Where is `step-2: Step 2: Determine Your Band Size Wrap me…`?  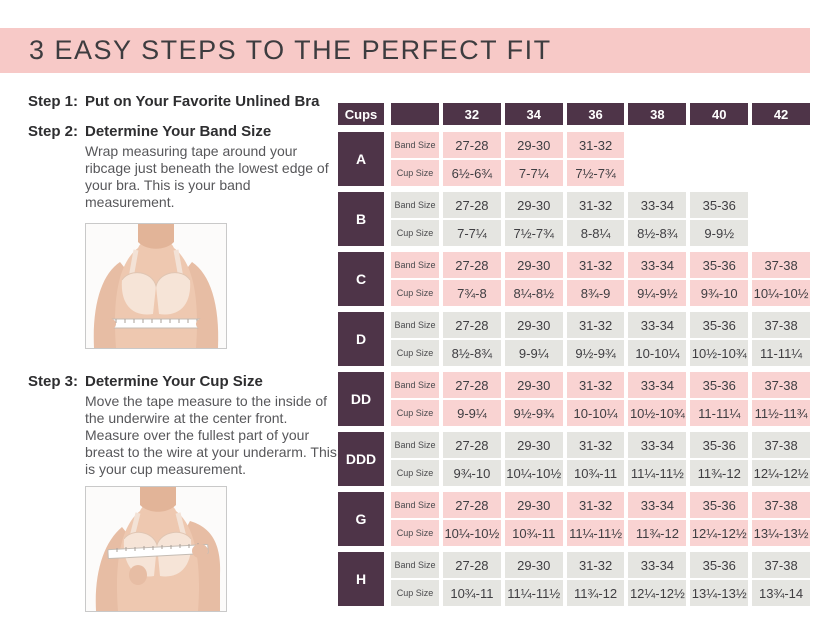 step-2: Step 2: Determine Your Band Size Wrap me… is located at coordinates (182, 235).